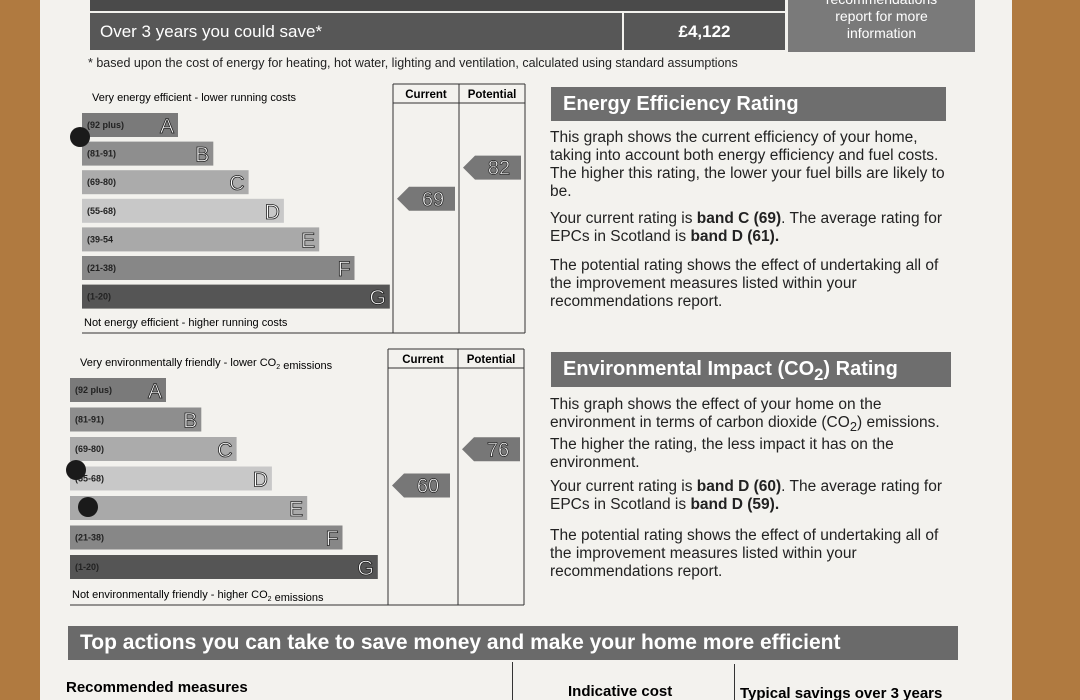 Image resolution: width=1080 pixels, height=700 pixels. What do you see at coordinates (881, 16) in the screenshot?
I see `info-line: report for more` at bounding box center [881, 16].